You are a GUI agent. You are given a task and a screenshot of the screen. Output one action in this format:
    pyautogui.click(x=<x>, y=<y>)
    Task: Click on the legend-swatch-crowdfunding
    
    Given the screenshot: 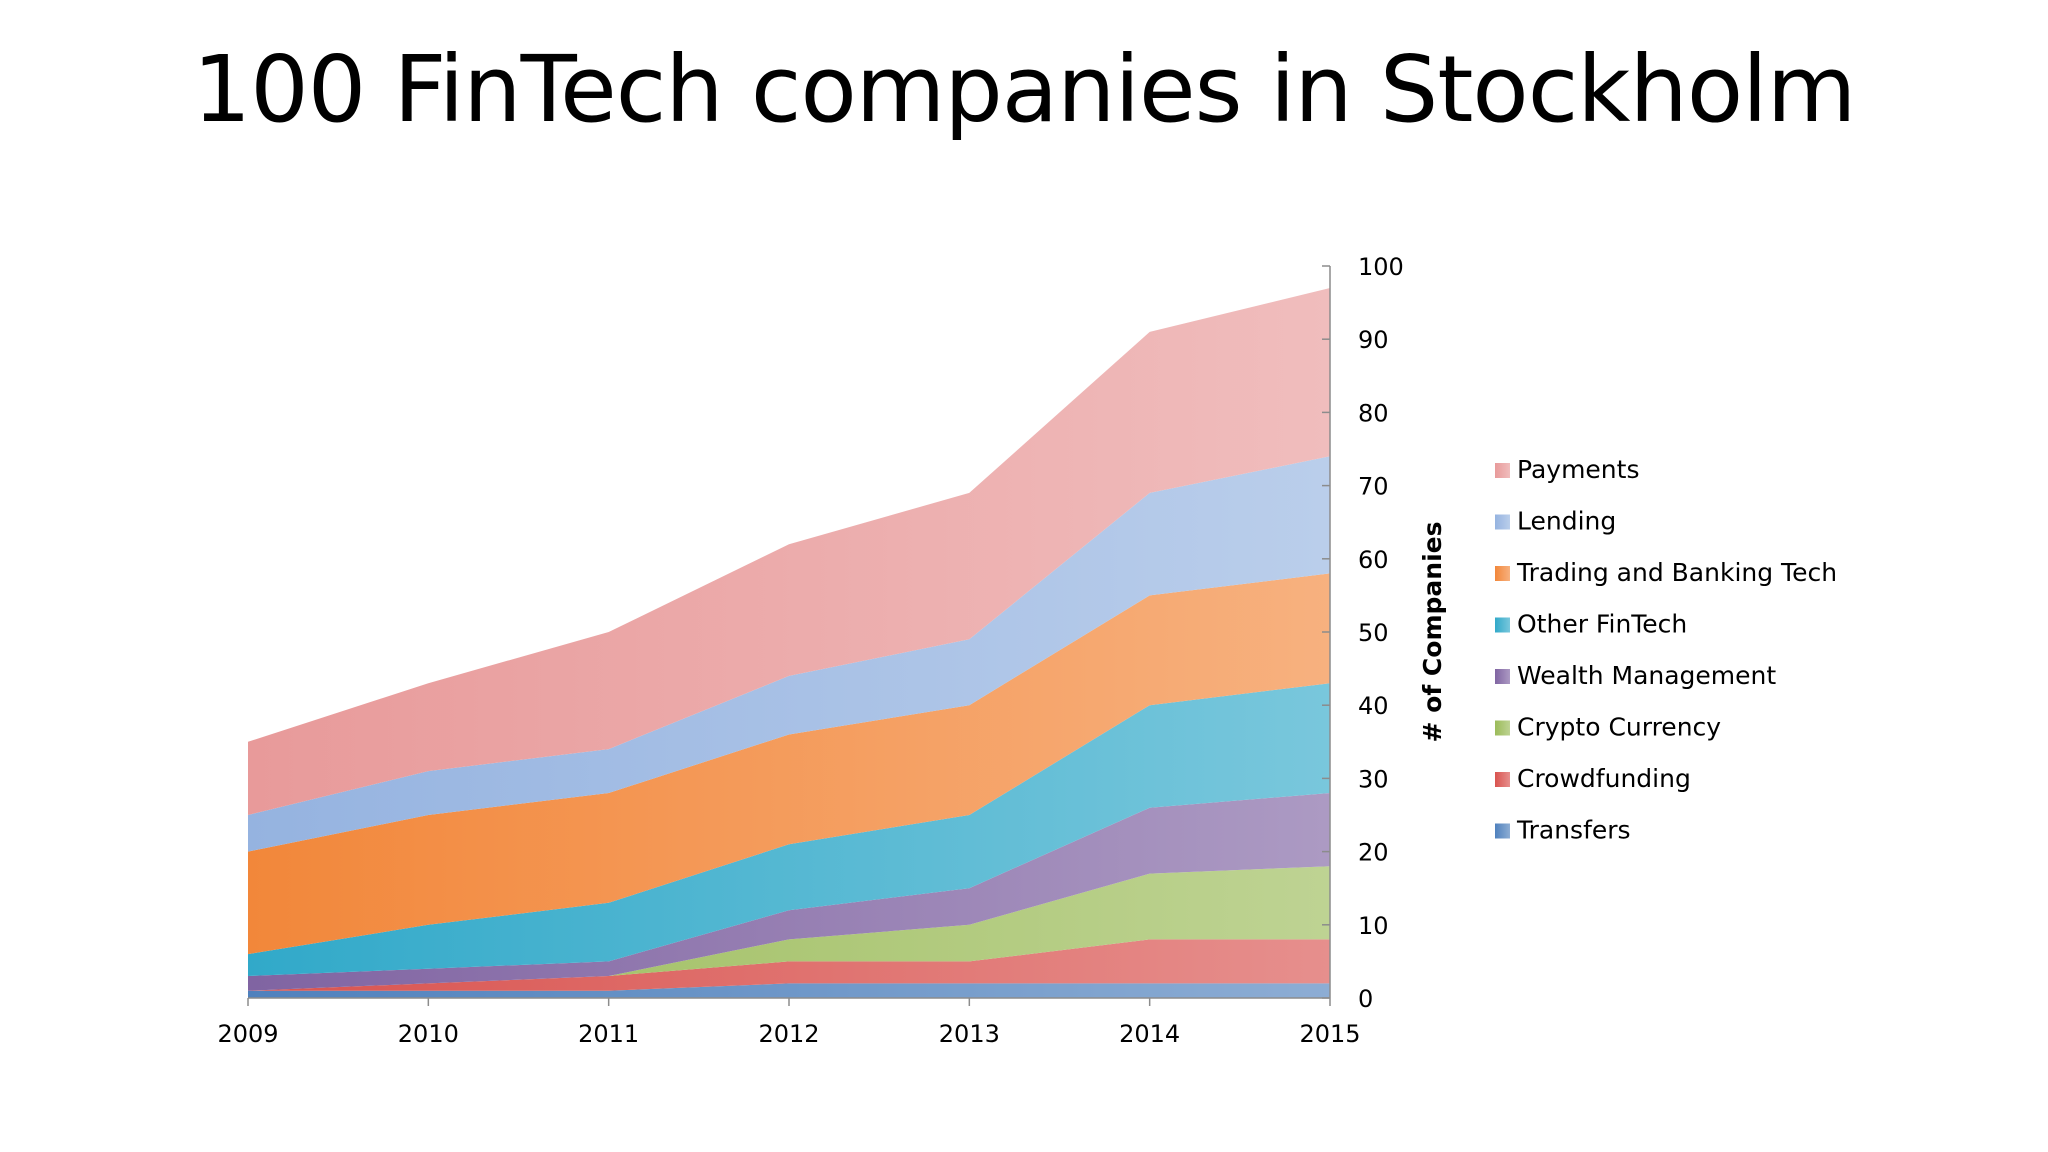 What is the action you would take?
    pyautogui.click(x=1502, y=779)
    